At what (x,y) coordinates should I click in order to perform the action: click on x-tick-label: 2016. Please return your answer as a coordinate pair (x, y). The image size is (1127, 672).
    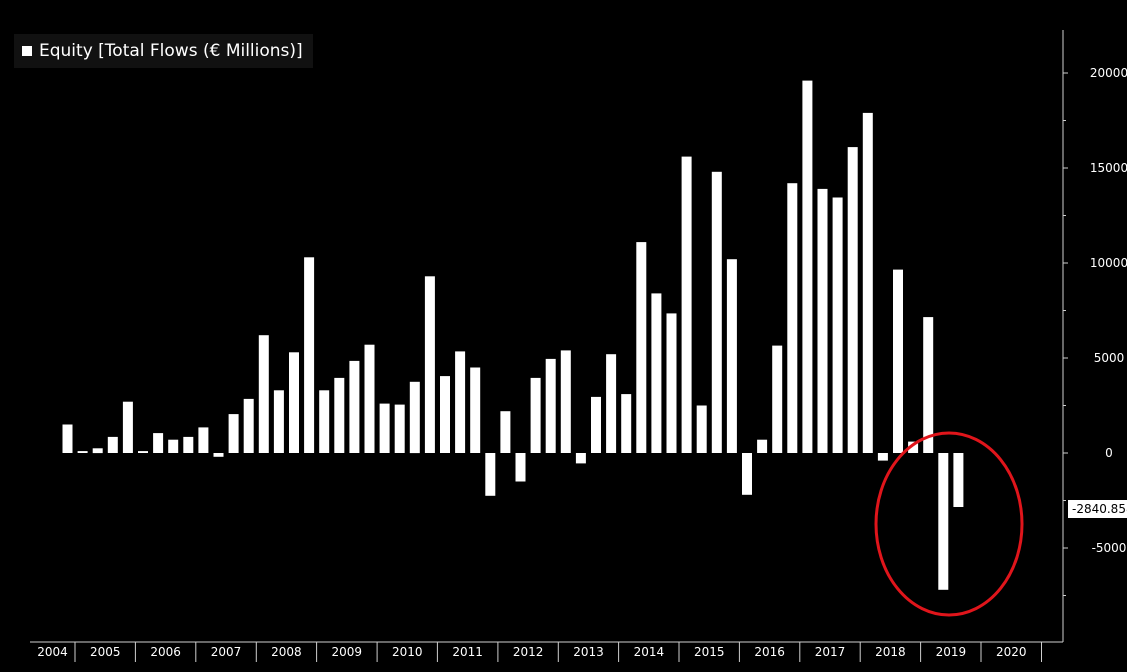
    Looking at the image, I should click on (769, 652).